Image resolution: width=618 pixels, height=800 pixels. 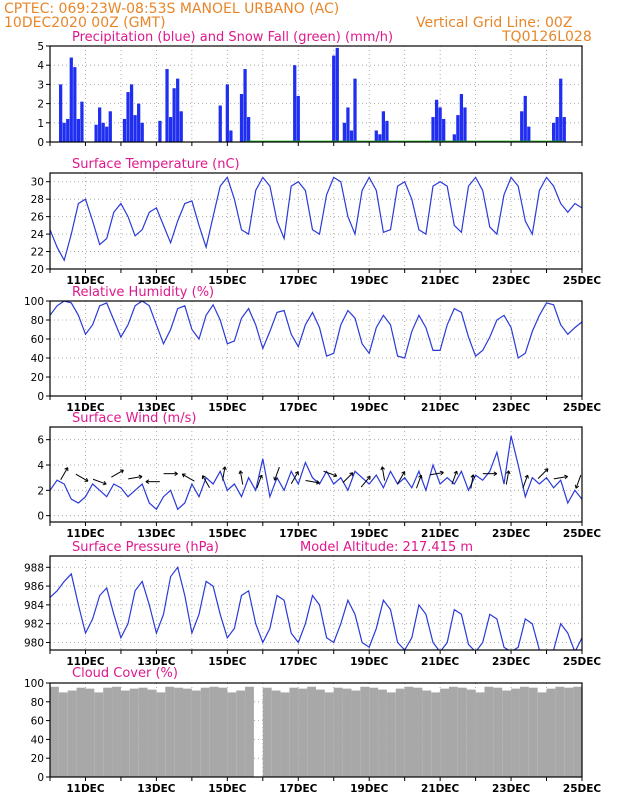 What do you see at coordinates (34, 302) in the screenshot?
I see `rh-ytick-label: 100` at bounding box center [34, 302].